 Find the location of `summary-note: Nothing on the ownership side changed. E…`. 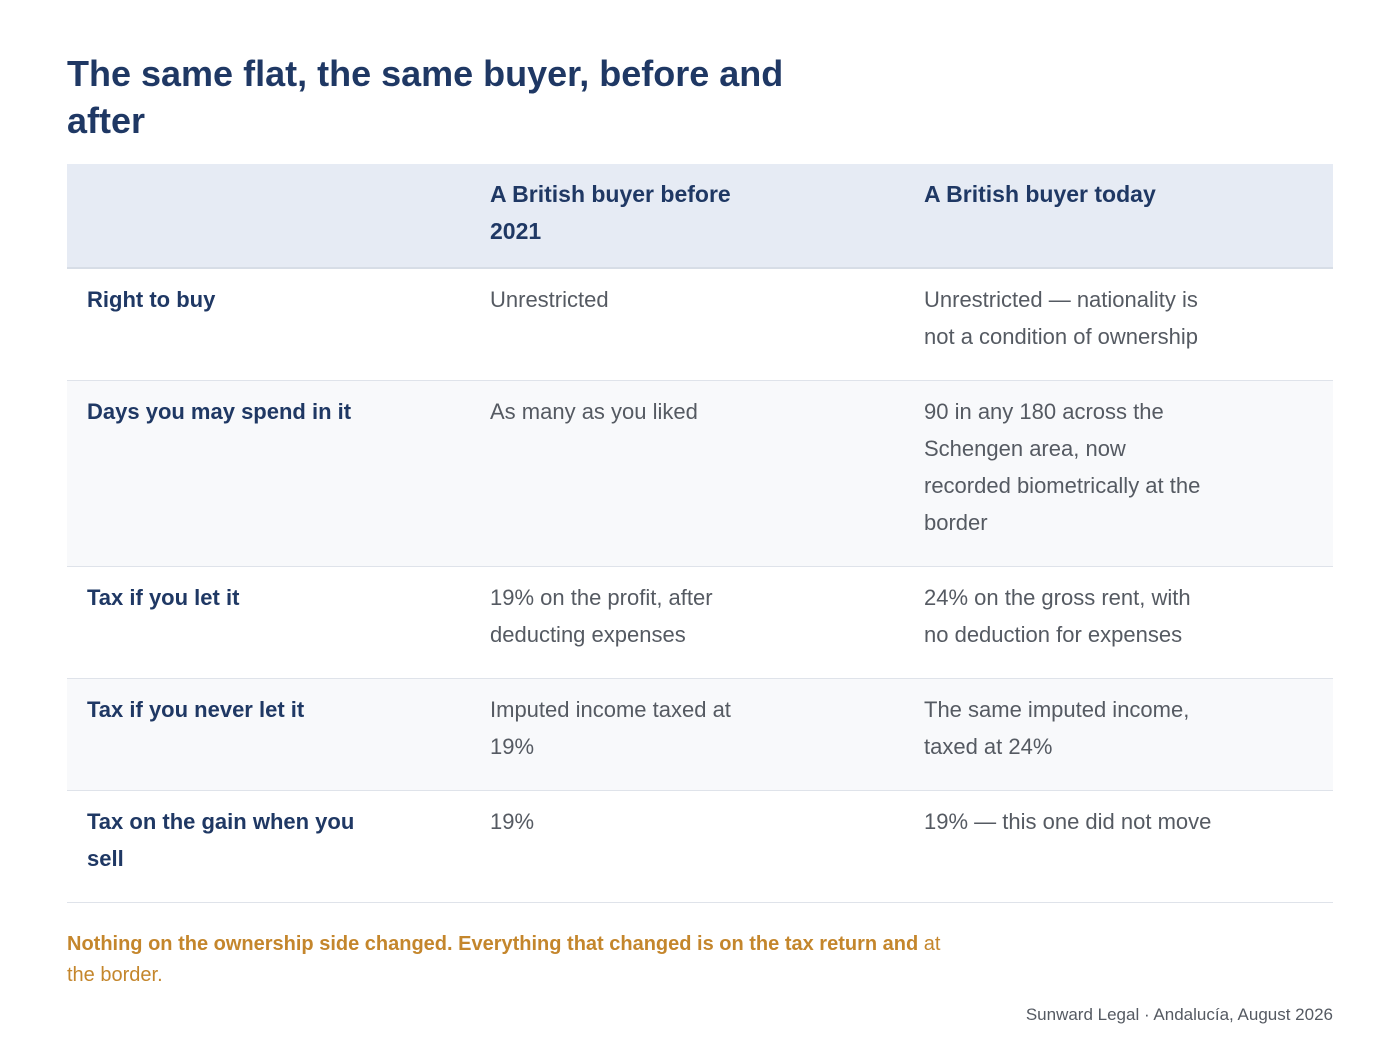

summary-note: Nothing on the ownership side changed. E… is located at coordinates (517, 960).